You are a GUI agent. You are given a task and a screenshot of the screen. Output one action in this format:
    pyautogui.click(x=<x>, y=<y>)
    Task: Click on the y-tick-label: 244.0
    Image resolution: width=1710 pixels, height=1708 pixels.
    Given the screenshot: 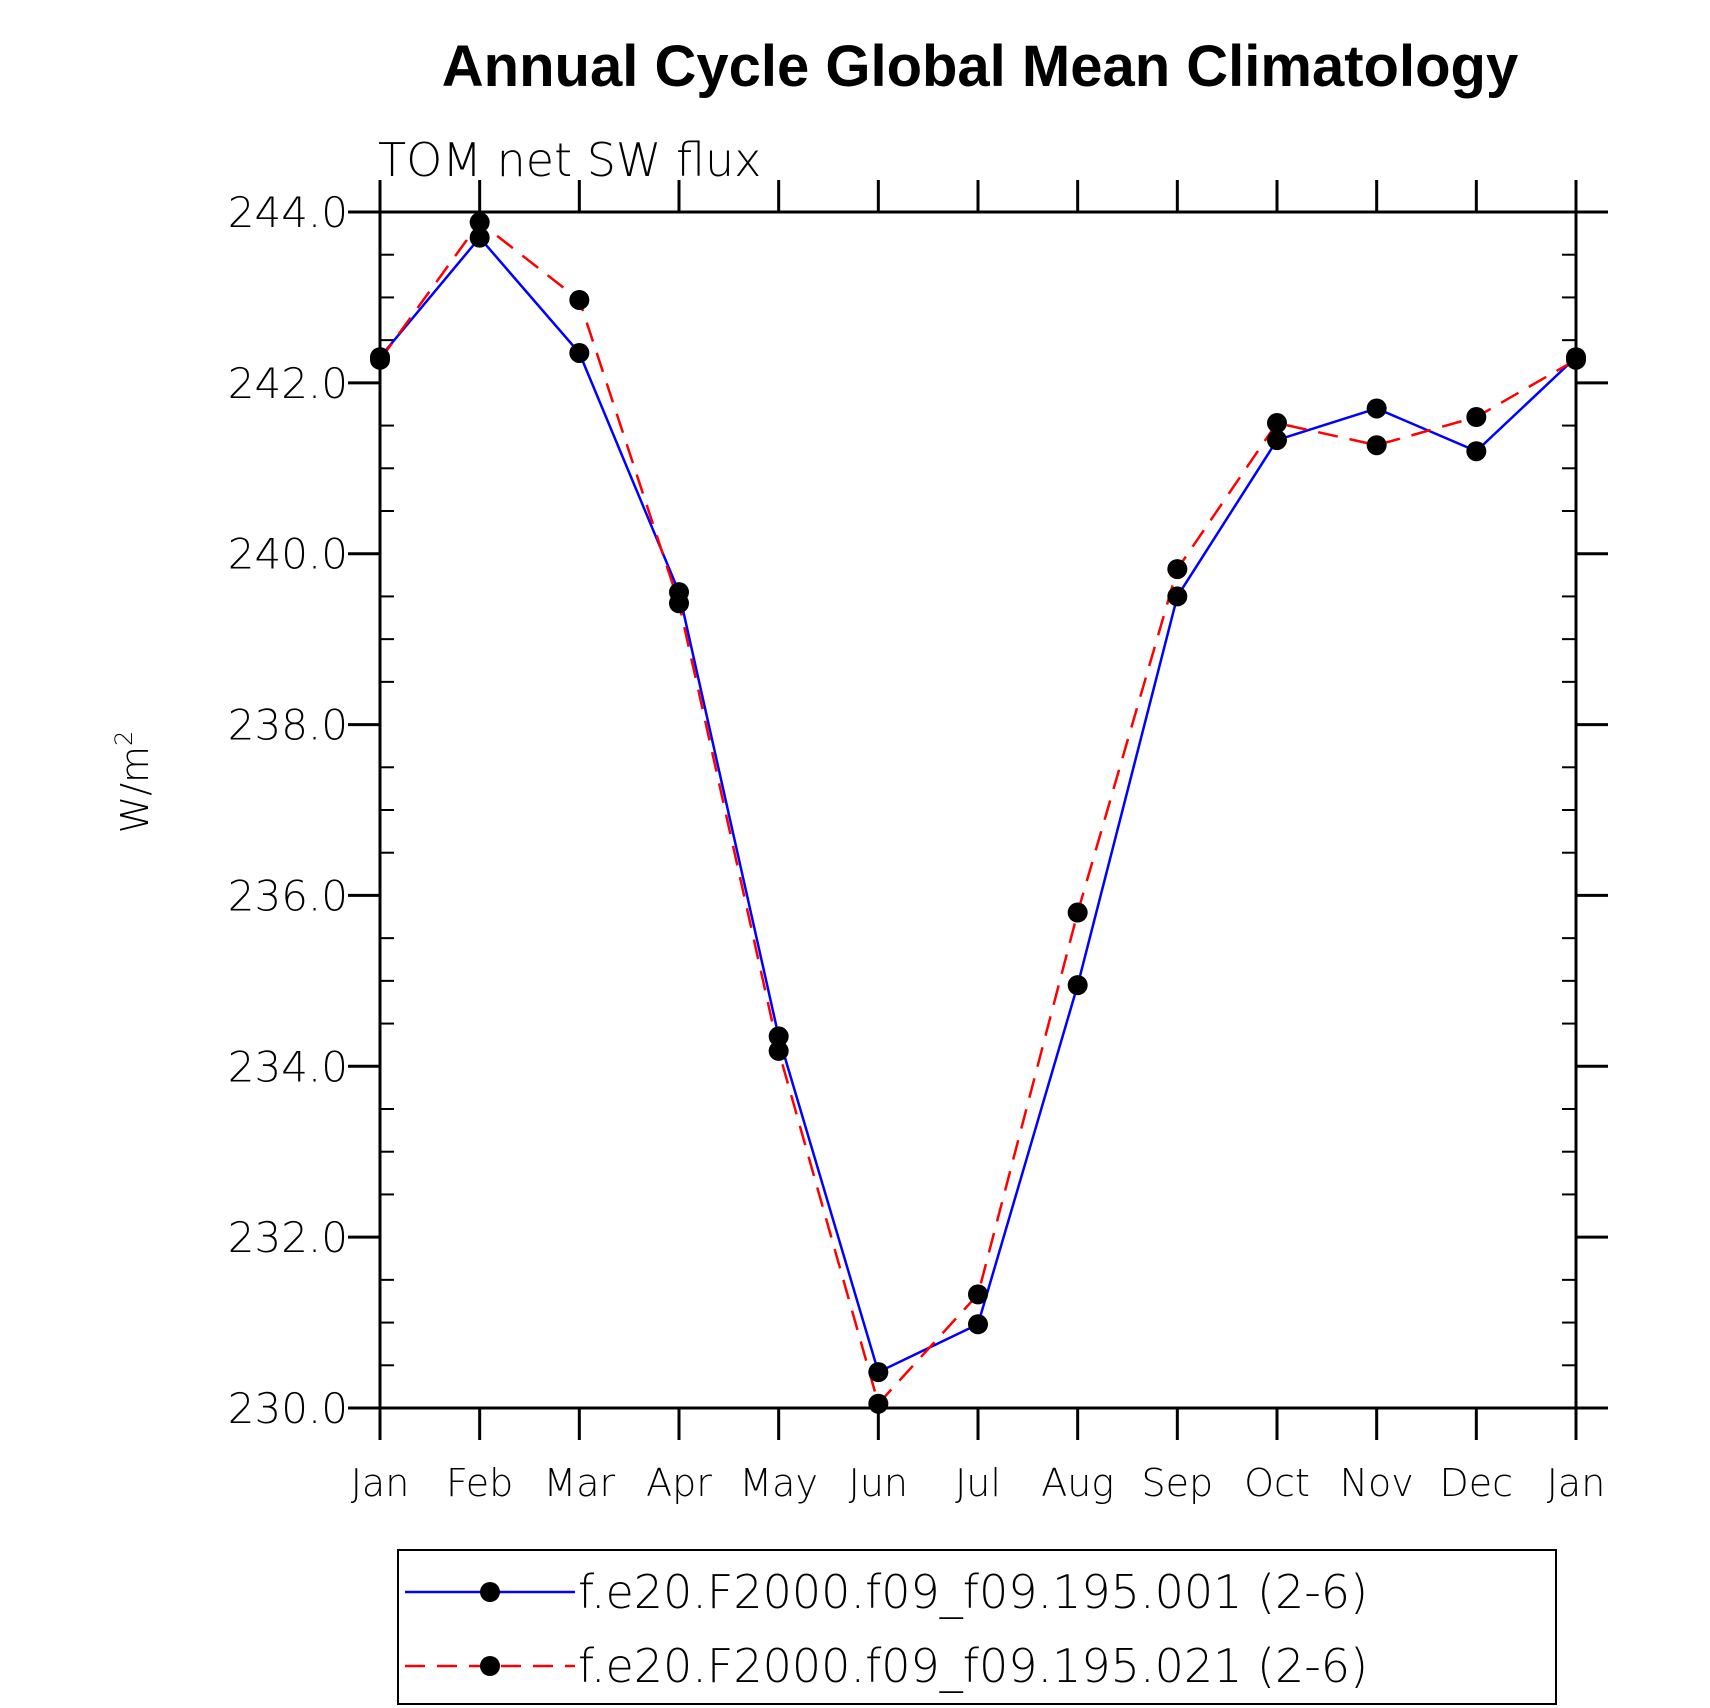 What is the action you would take?
    pyautogui.click(x=288, y=212)
    